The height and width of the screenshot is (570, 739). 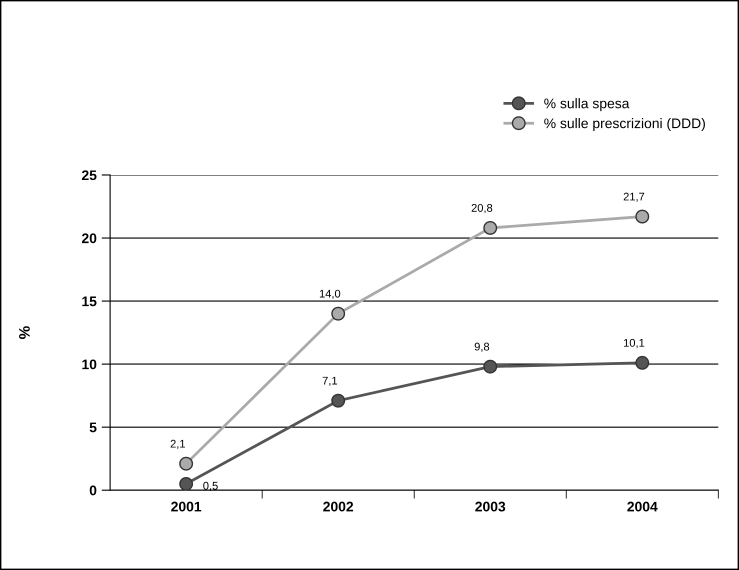 What do you see at coordinates (482, 209) in the screenshot?
I see `data-label: 20,8` at bounding box center [482, 209].